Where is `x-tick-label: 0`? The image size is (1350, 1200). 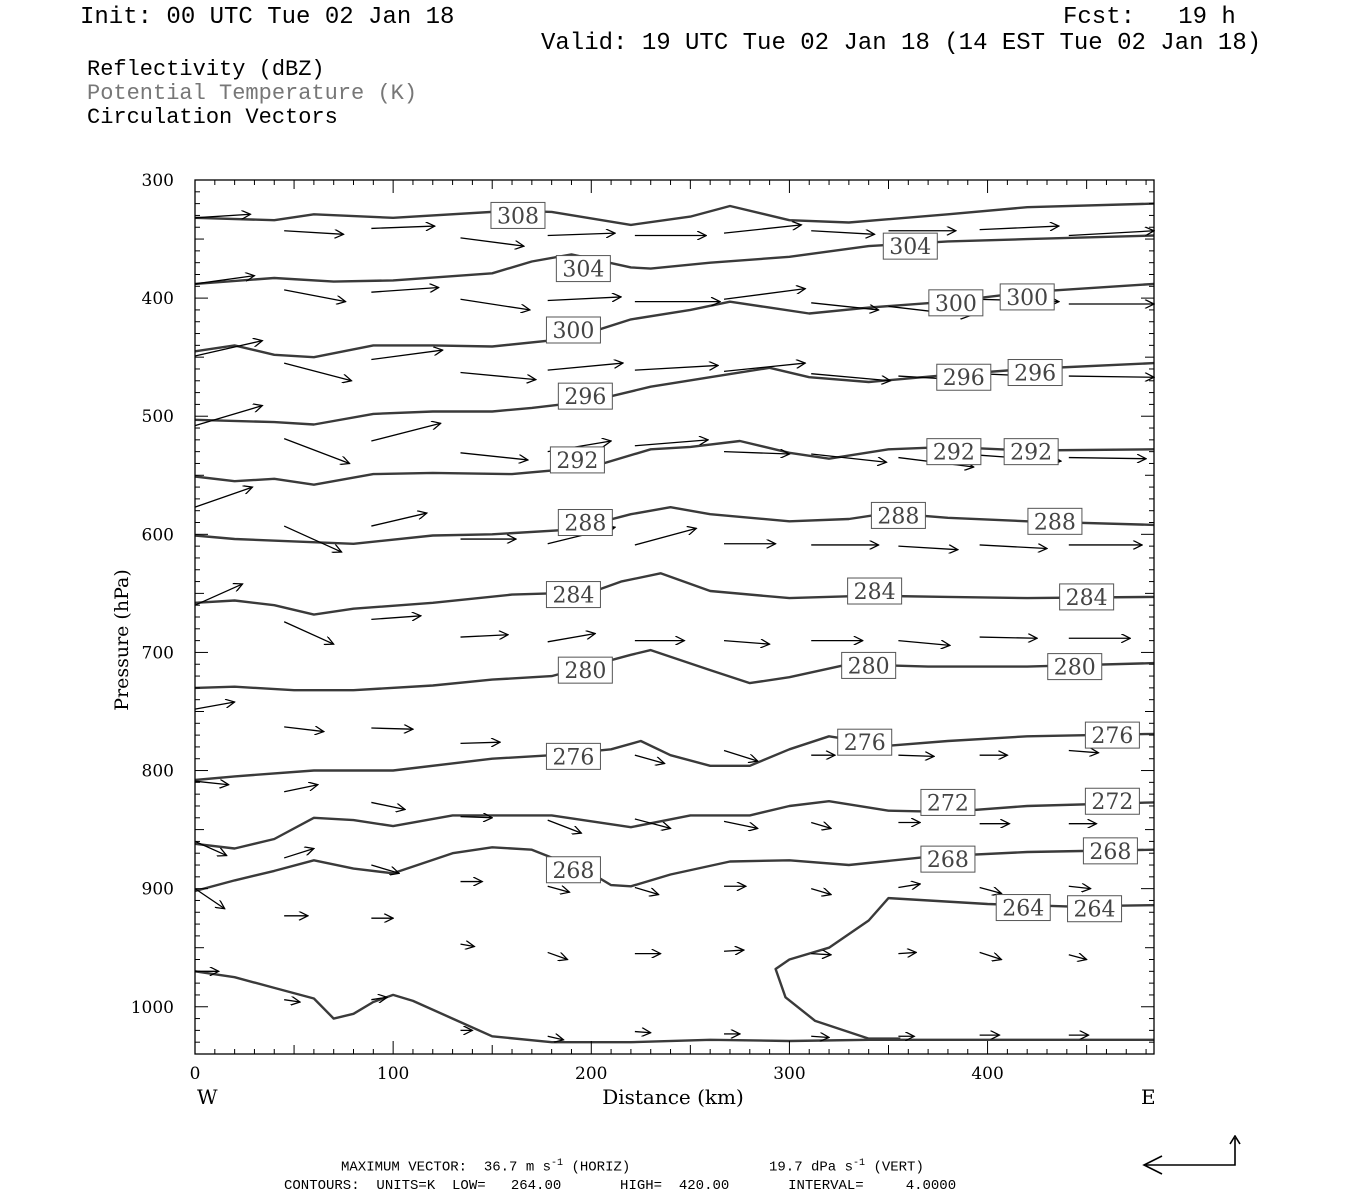 x-tick-label: 0 is located at coordinates (195, 1074).